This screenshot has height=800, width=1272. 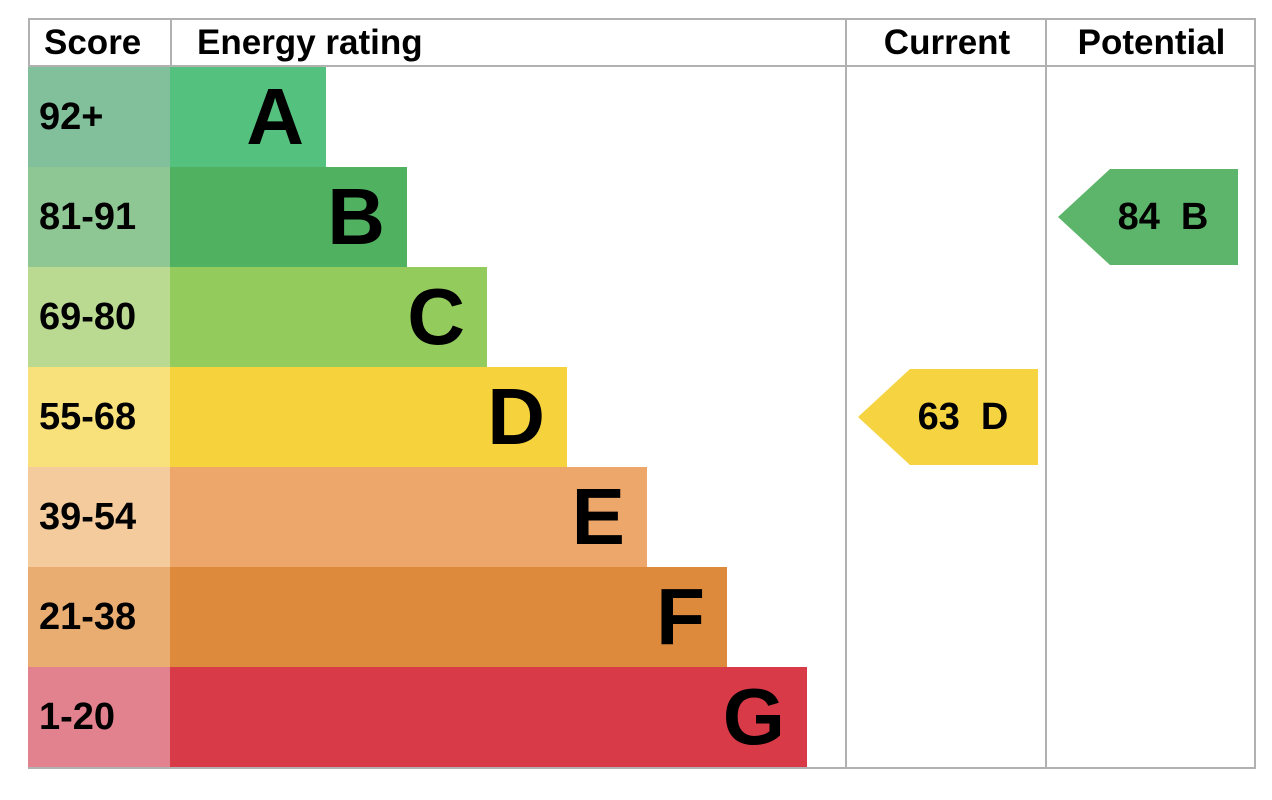 What do you see at coordinates (753, 716) in the screenshot?
I see `band-letter: G` at bounding box center [753, 716].